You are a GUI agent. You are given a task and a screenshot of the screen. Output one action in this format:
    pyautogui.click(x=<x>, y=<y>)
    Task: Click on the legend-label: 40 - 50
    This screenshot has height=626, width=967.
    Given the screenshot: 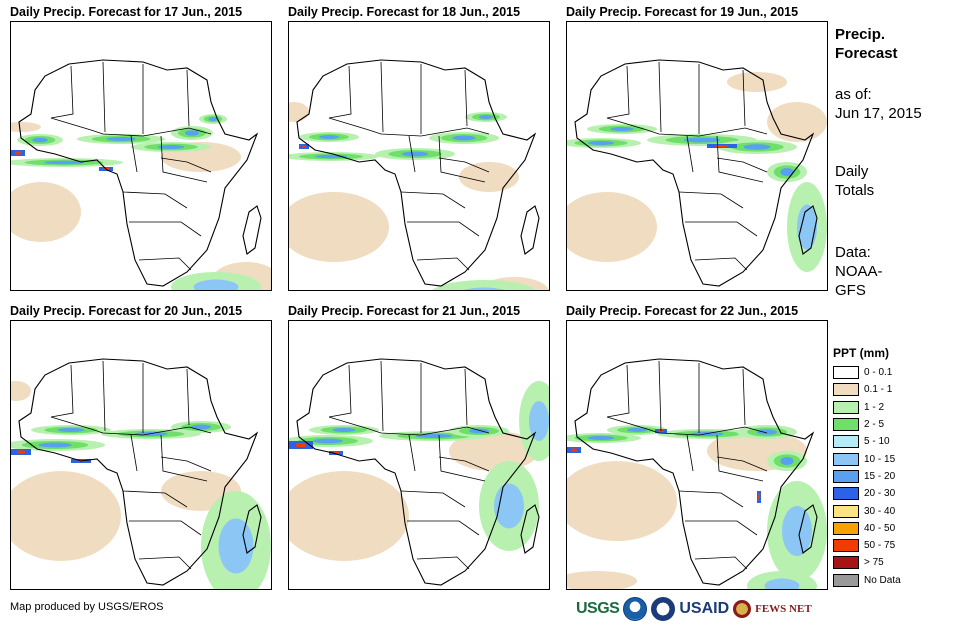 What is the action you would take?
    pyautogui.click(x=880, y=528)
    